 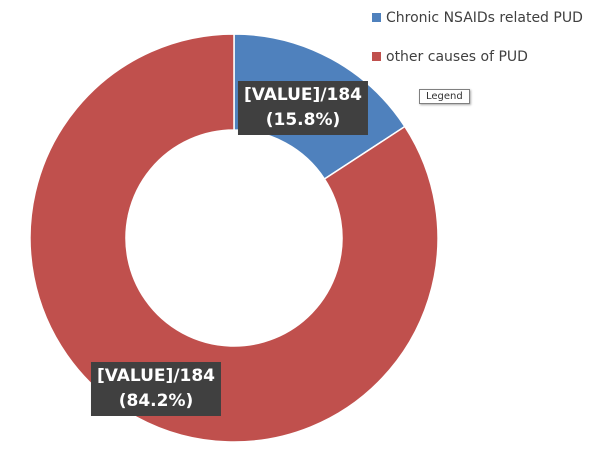 I want to click on legend-tooltip: Legend, so click(x=444, y=96).